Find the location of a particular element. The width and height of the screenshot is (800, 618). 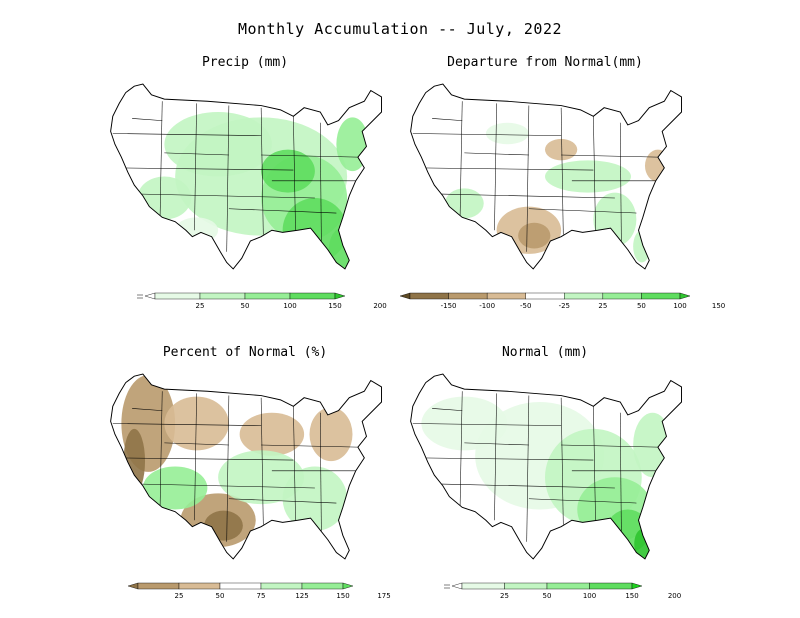

departure-colorbar: -150 -100 -50 -25 25 50 100 150 is located at coordinates (562, 303).